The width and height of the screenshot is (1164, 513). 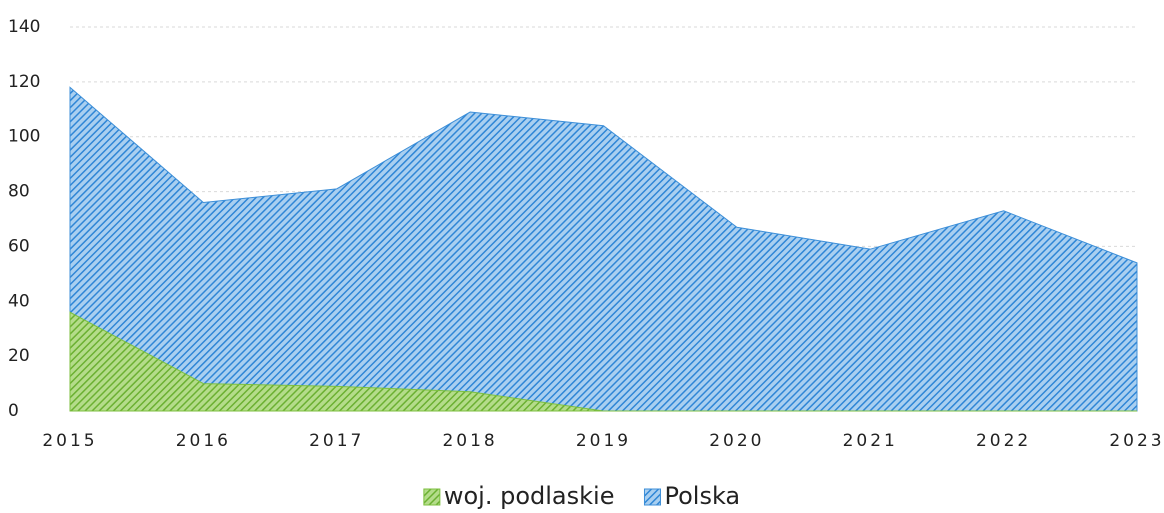 I want to click on legend-item: Polska, so click(x=691, y=496).